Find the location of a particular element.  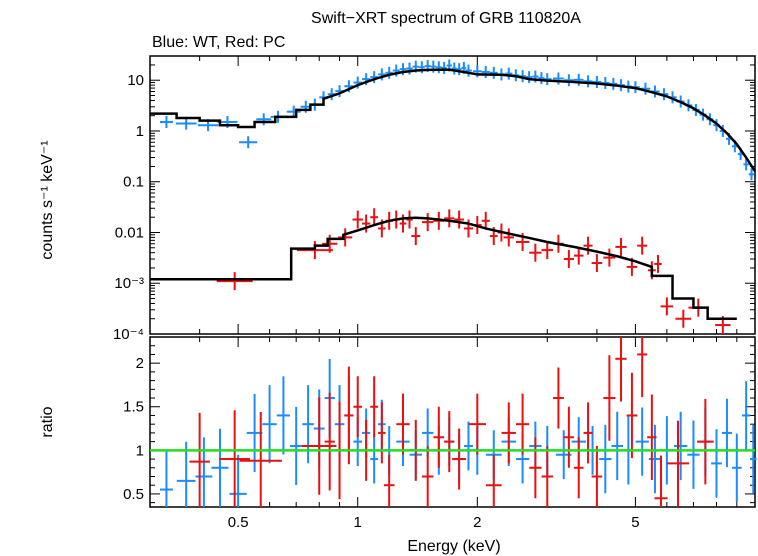

x-tick-label: 0.5 is located at coordinates (238, 522).